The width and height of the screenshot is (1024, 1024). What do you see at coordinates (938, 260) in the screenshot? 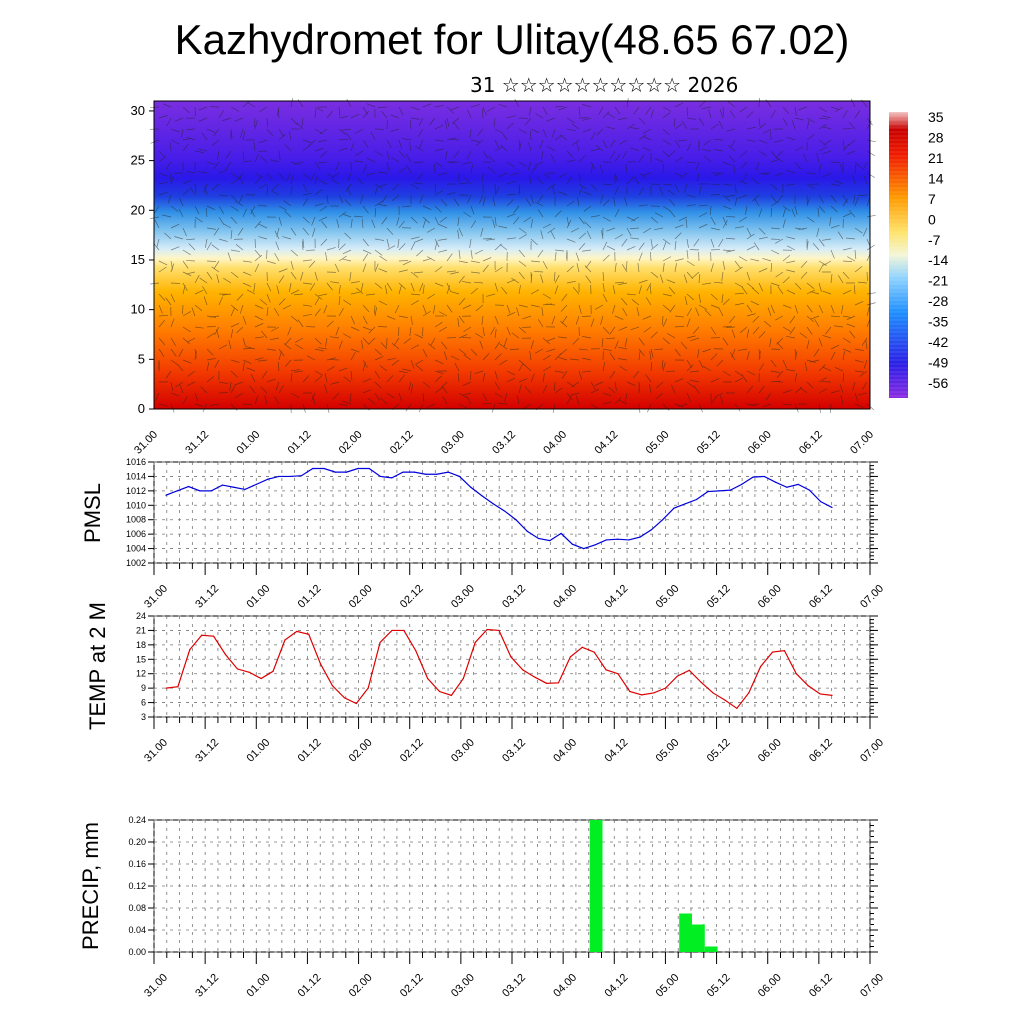
I see `colorbar-label: -14` at bounding box center [938, 260].